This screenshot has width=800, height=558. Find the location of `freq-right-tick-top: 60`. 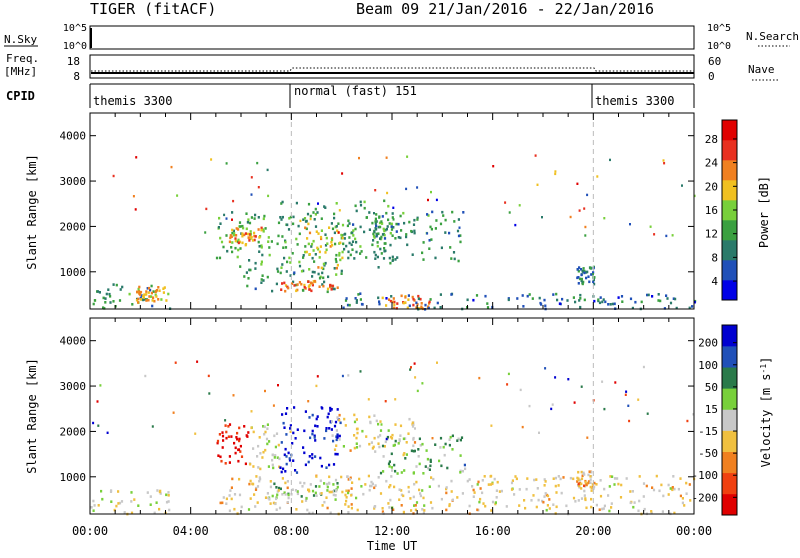

freq-right-tick-top: 60 is located at coordinates (714, 61).